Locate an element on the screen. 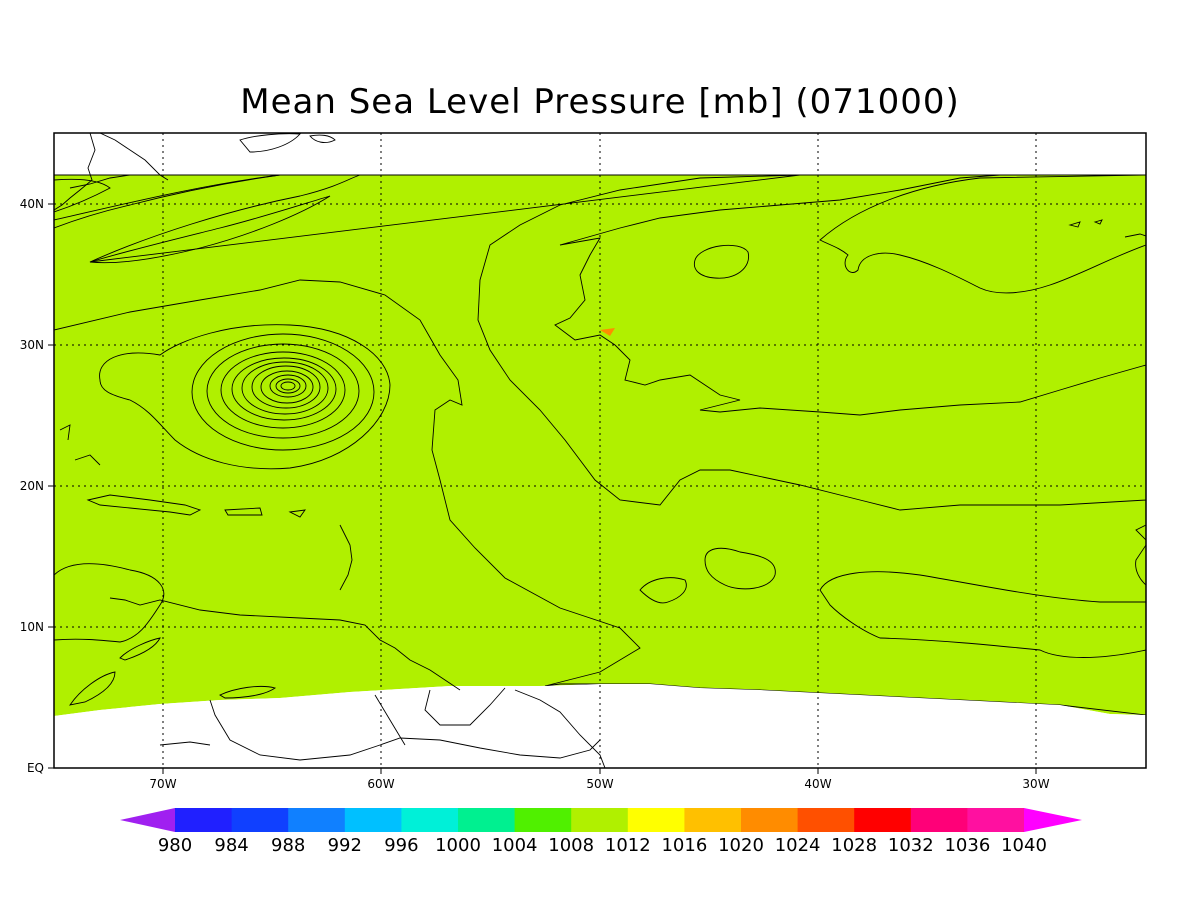 The height and width of the screenshot is (900, 1200). band-1024-east is located at coordinates (982, 234).